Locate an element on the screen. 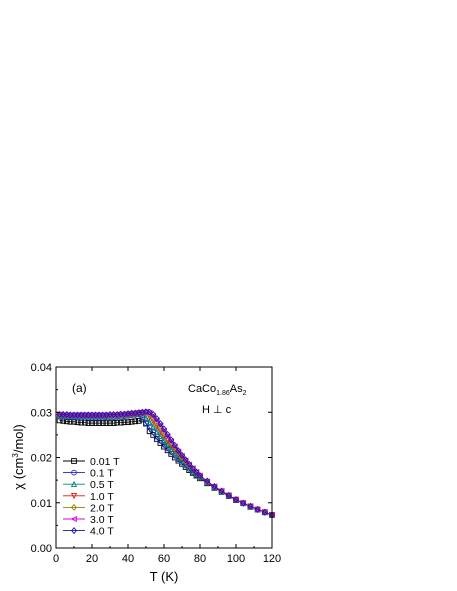  legend-label: 1.0 T is located at coordinates (102, 497).